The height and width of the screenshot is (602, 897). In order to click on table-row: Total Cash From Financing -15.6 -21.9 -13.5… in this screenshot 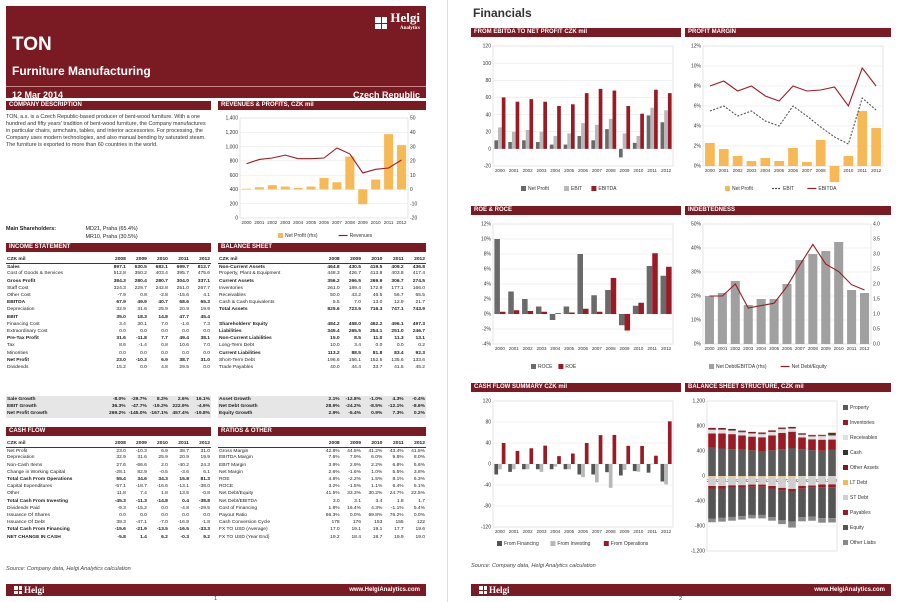, I will do `click(108, 529)`.